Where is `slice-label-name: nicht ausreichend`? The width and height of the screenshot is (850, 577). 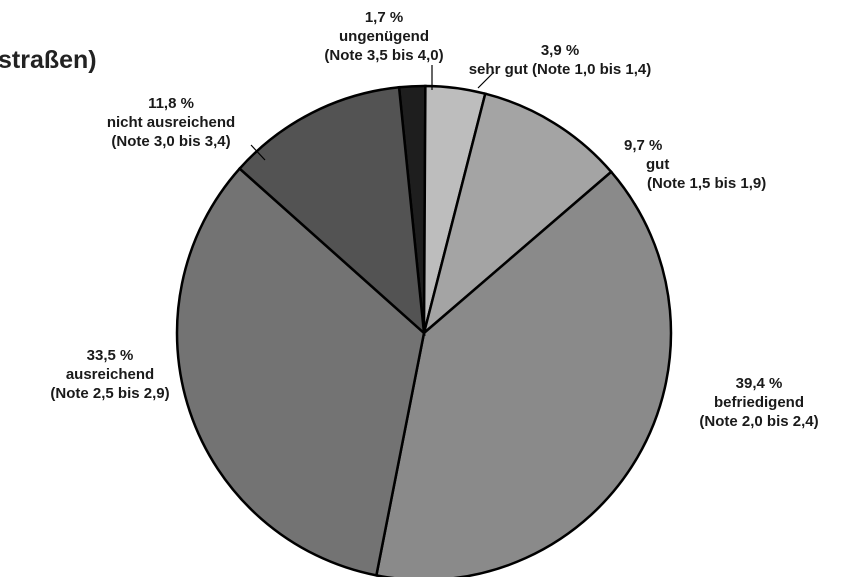 slice-label-name: nicht ausreichend is located at coordinates (171, 122).